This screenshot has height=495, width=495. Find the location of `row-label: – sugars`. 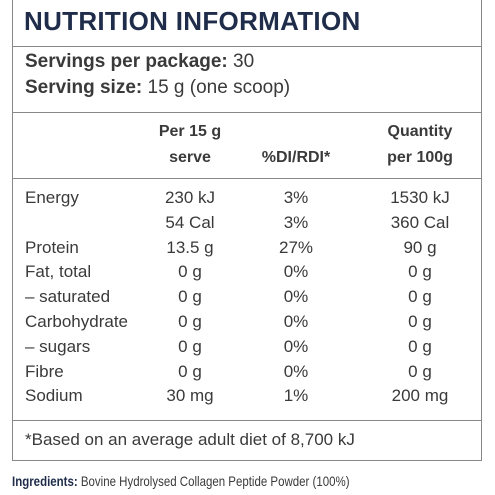

row-label: – sugars is located at coordinates (58, 346).